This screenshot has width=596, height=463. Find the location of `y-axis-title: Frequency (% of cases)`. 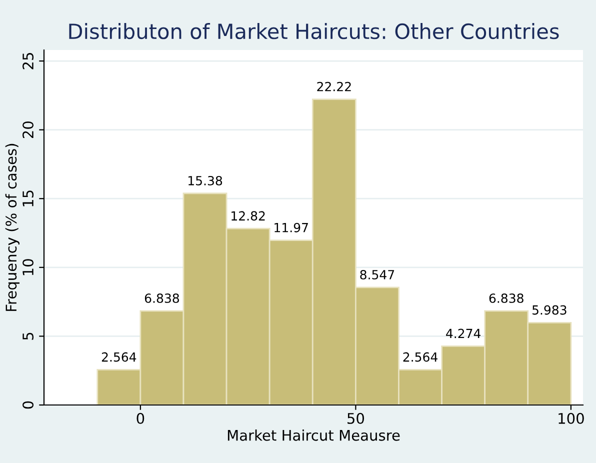

y-axis-title: Frequency (% of cases) is located at coordinates (12, 227).